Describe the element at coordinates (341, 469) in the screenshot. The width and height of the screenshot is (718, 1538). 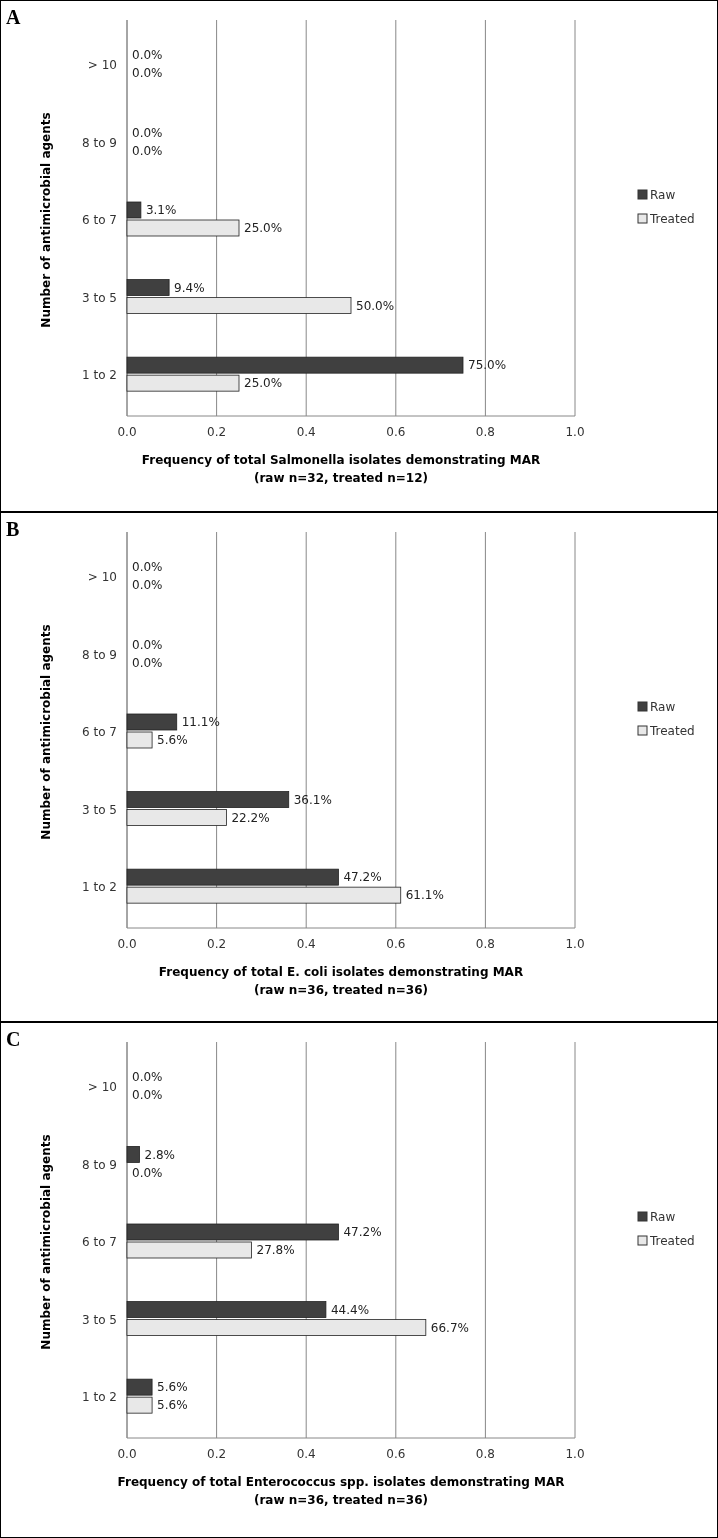
I see `x-axis-title: Frequency of total Salmonella isolates demonstrating MAR (raw n=32, treated n=12)` at that location.